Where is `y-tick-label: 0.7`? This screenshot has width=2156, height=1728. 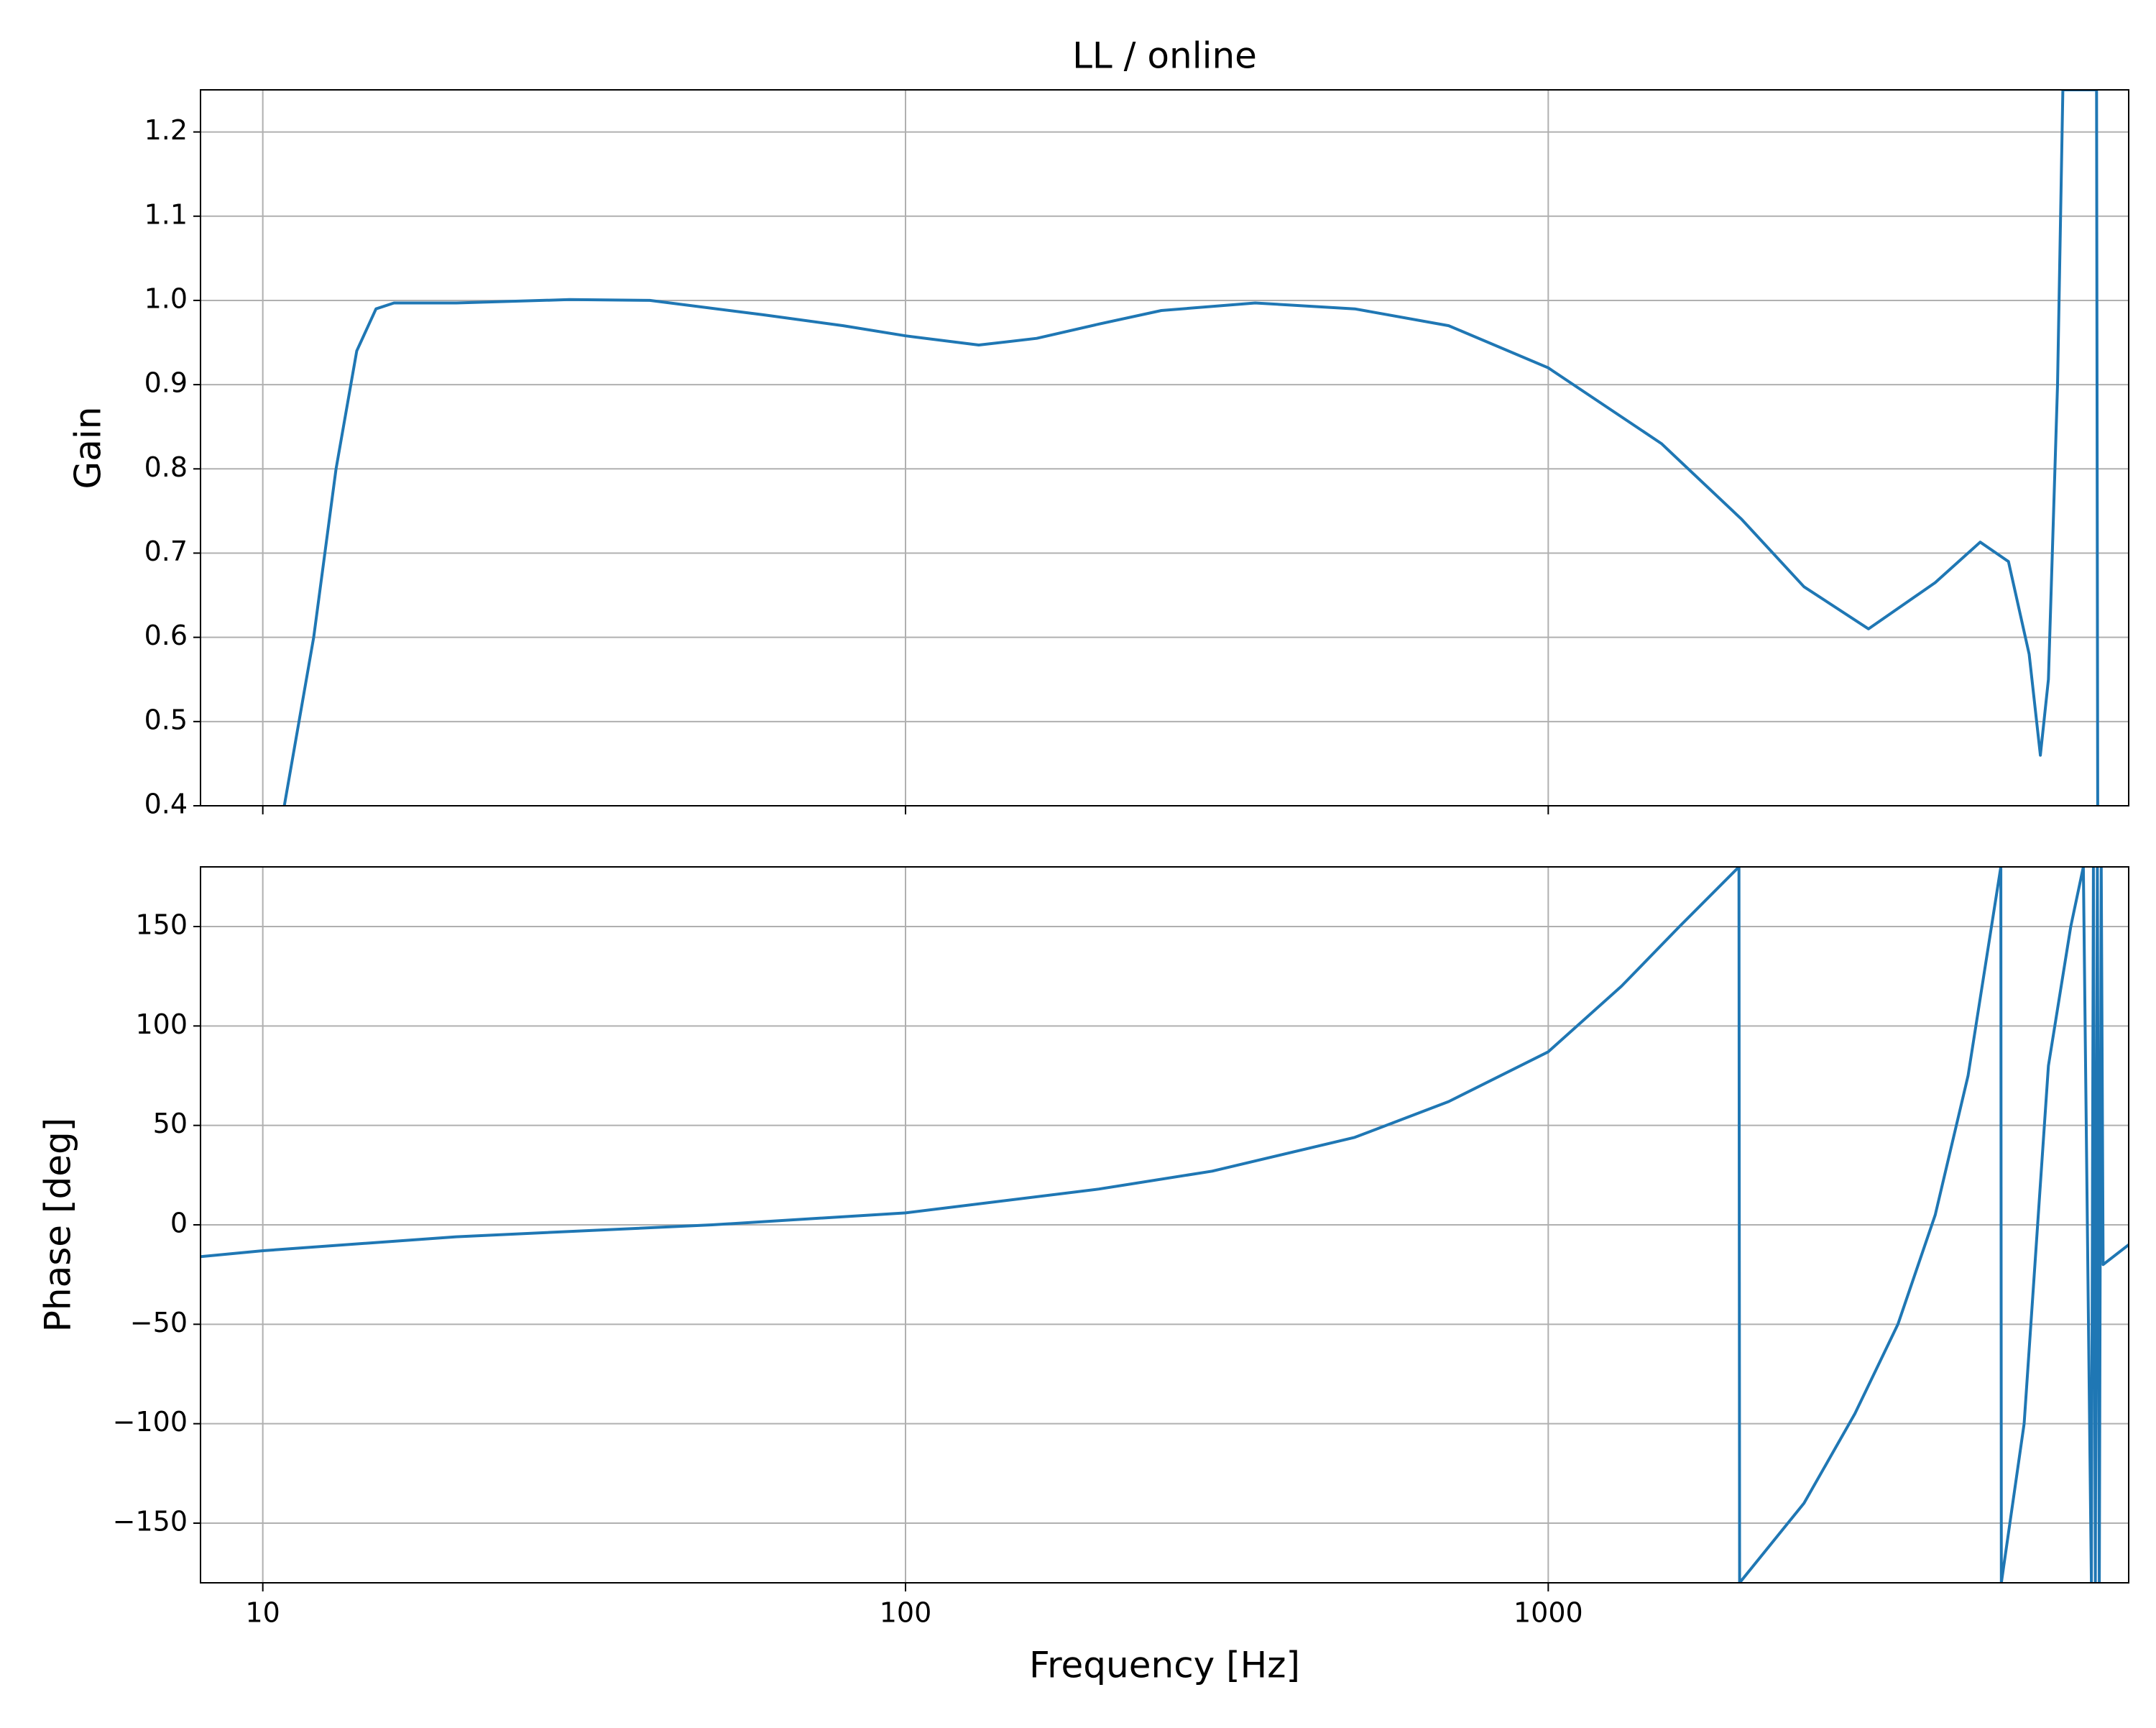
y-tick-label: 0.7 is located at coordinates (166, 551).